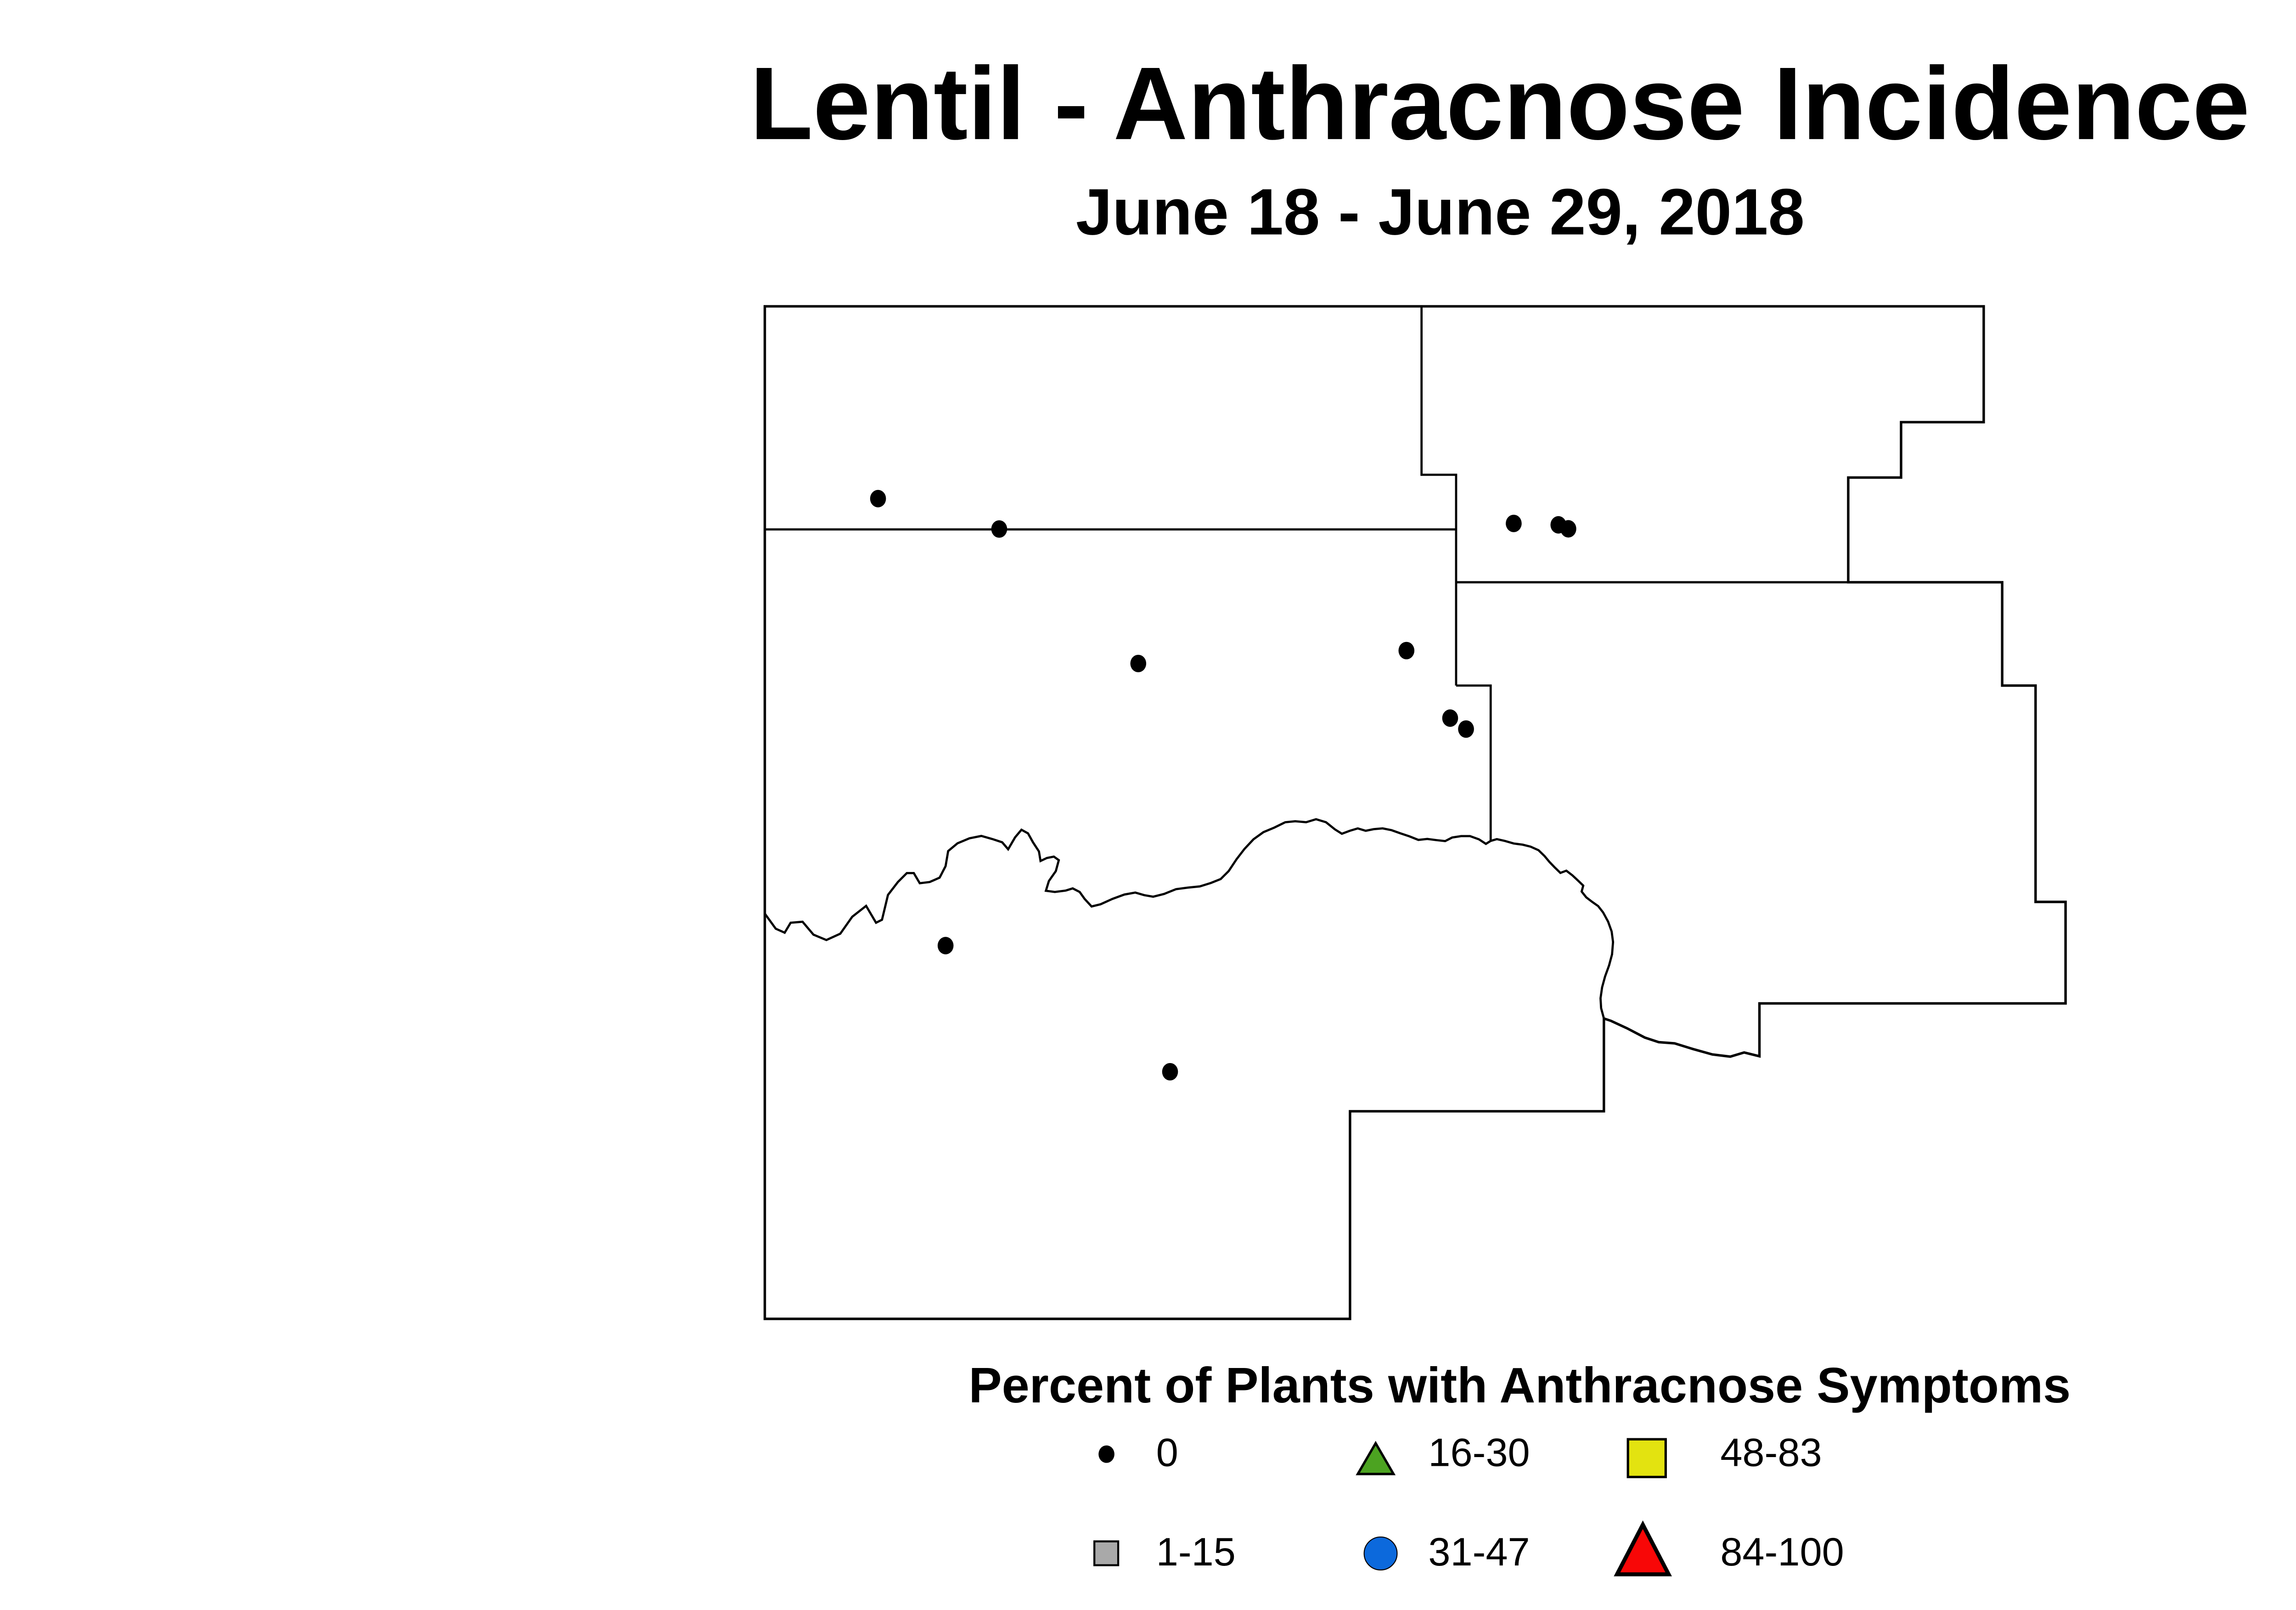  What do you see at coordinates (1439, 496) in the screenshot?
I see `boundary-topleft-east` at bounding box center [1439, 496].